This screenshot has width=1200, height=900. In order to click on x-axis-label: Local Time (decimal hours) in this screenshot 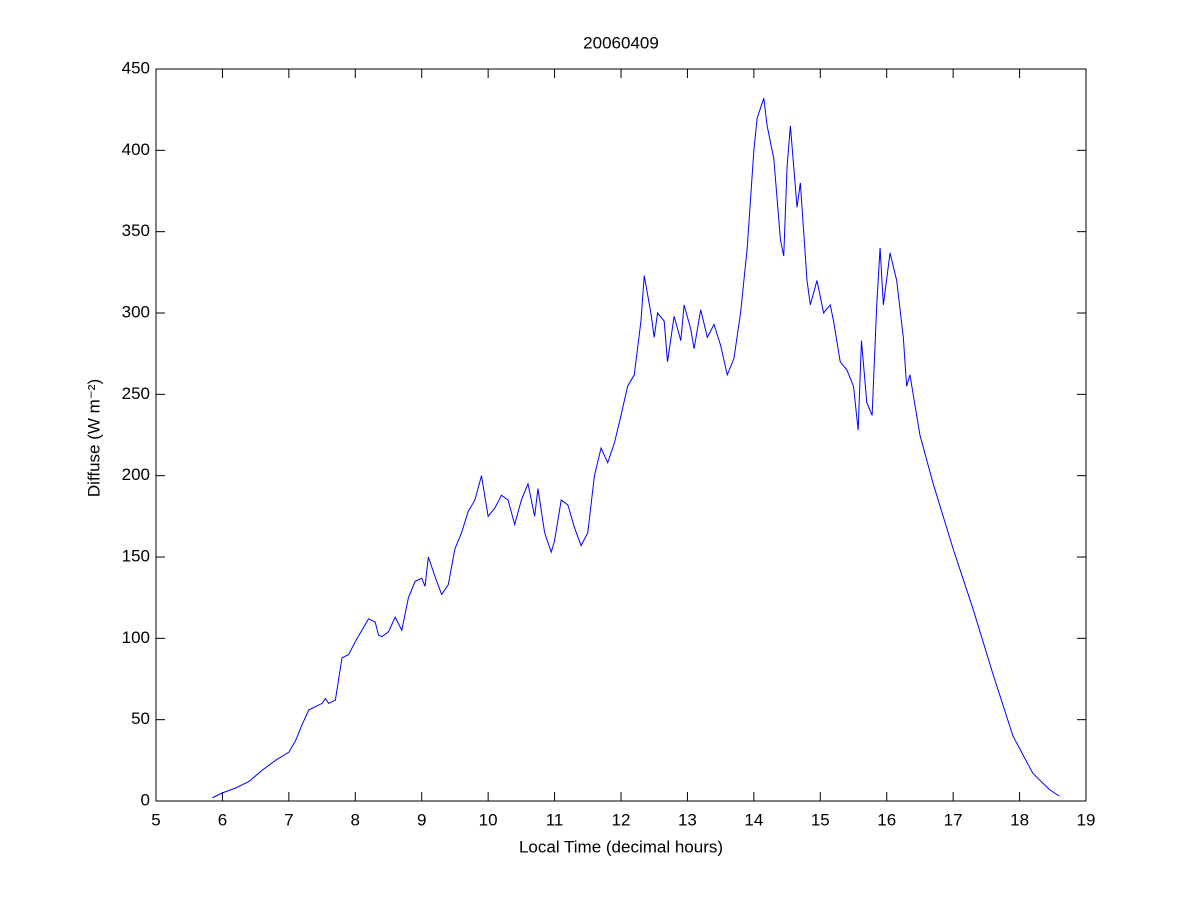, I will do `click(621, 846)`.